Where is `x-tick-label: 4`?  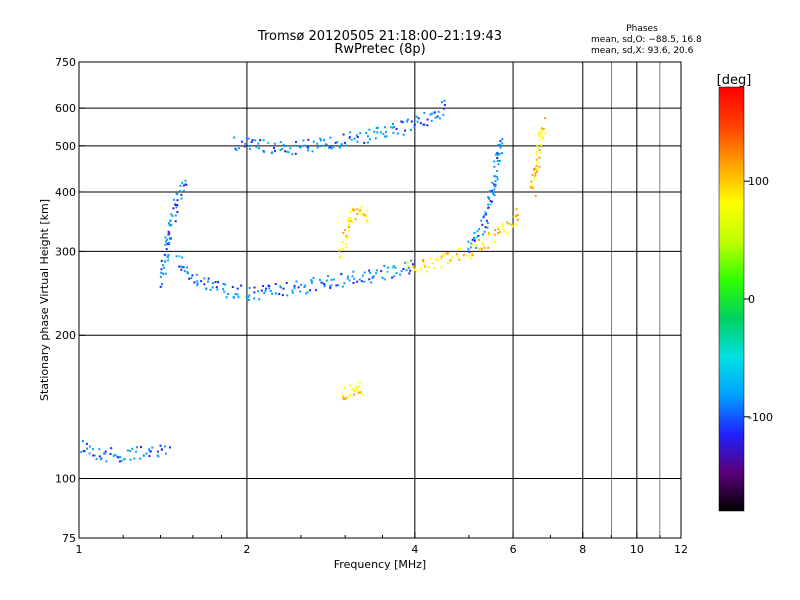 x-tick-label: 4 is located at coordinates (414, 549).